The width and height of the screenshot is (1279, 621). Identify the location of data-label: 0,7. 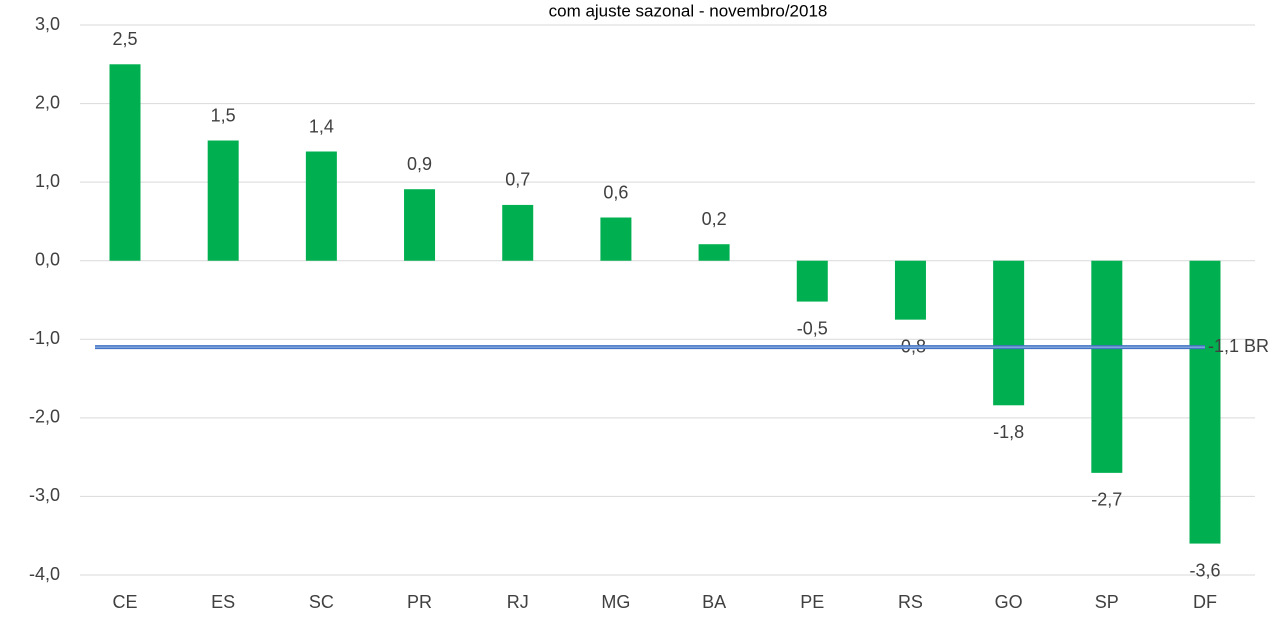
(517, 180).